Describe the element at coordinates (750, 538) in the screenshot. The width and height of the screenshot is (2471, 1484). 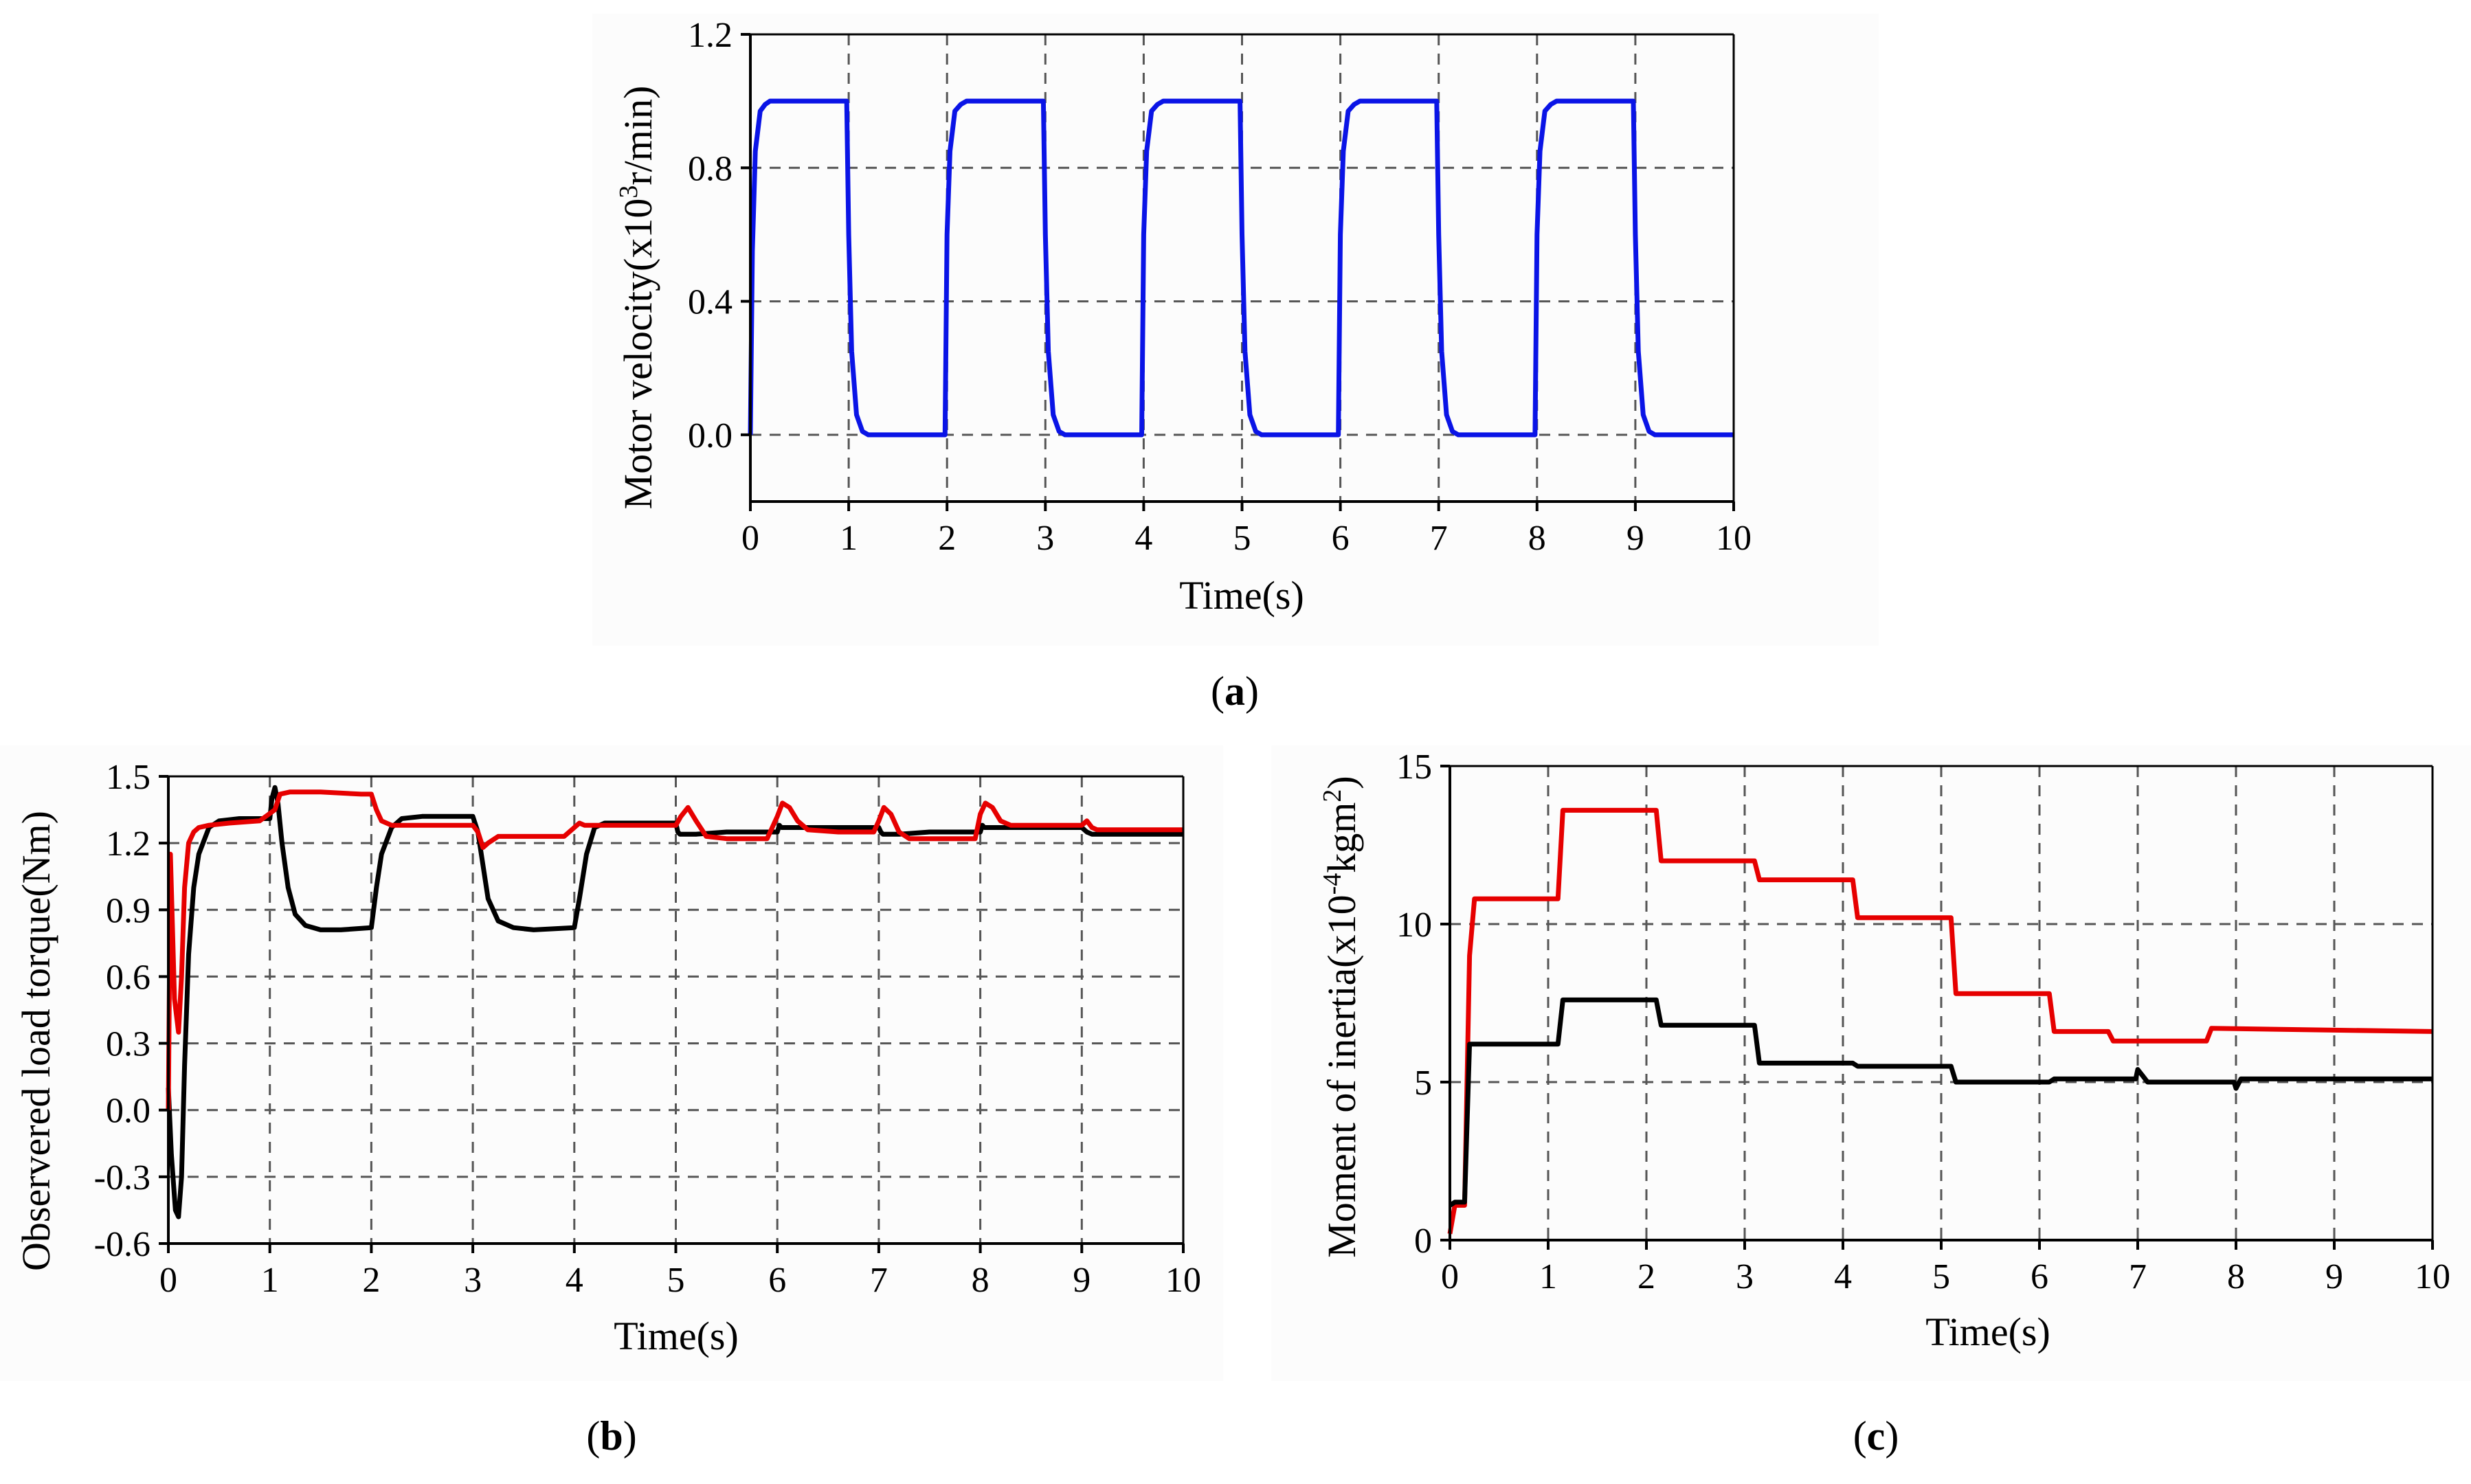
I see `chart-a-xtick-label-0: 0` at that location.